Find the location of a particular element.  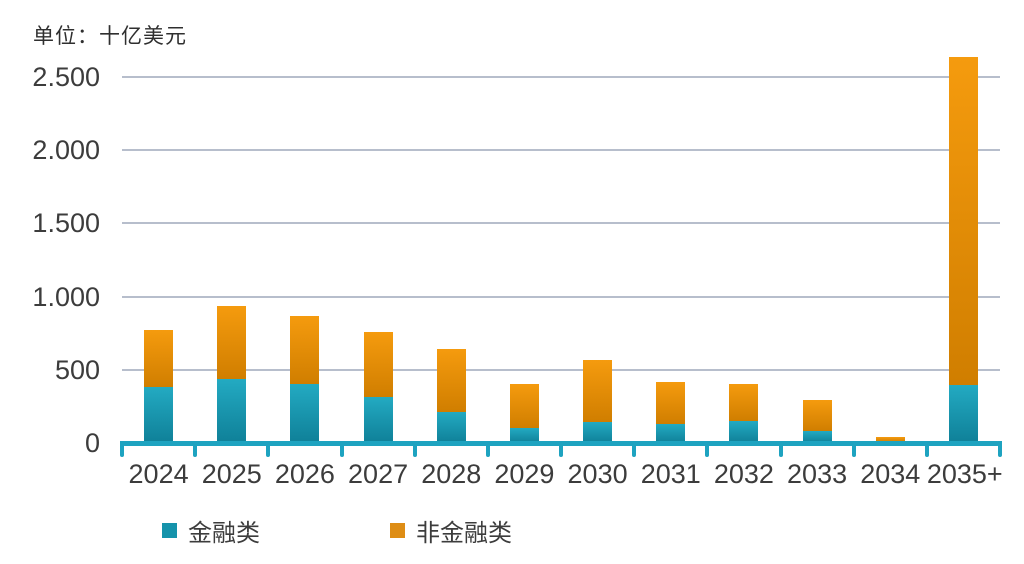

x-axis-label: 2025 is located at coordinates (231, 474).